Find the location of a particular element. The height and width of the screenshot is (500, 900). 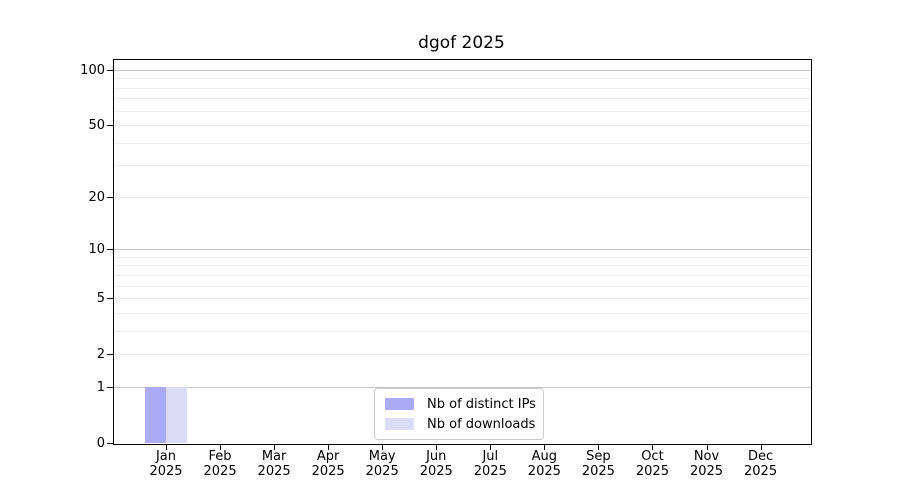

y-axis-tick-label: 5 is located at coordinates (100, 299).